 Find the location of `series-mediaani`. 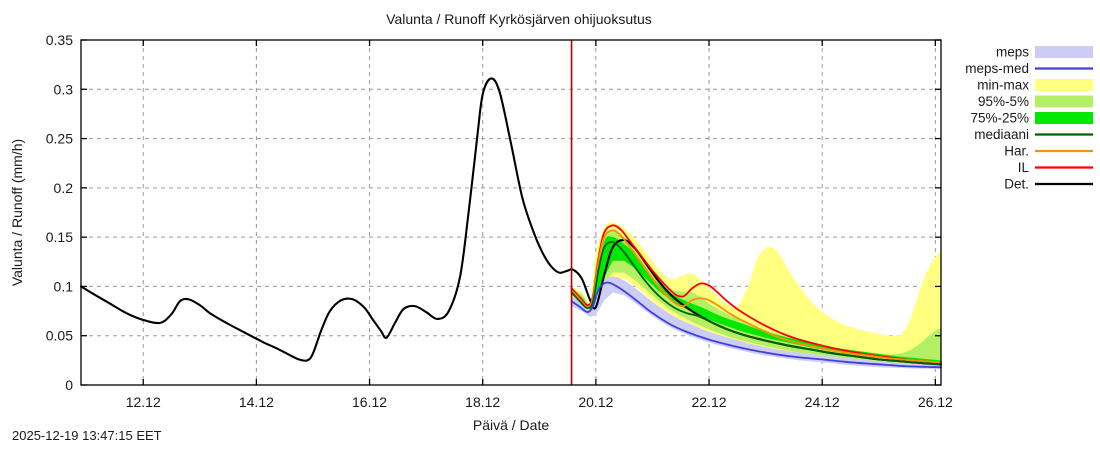

series-mediaani is located at coordinates (756, 303).